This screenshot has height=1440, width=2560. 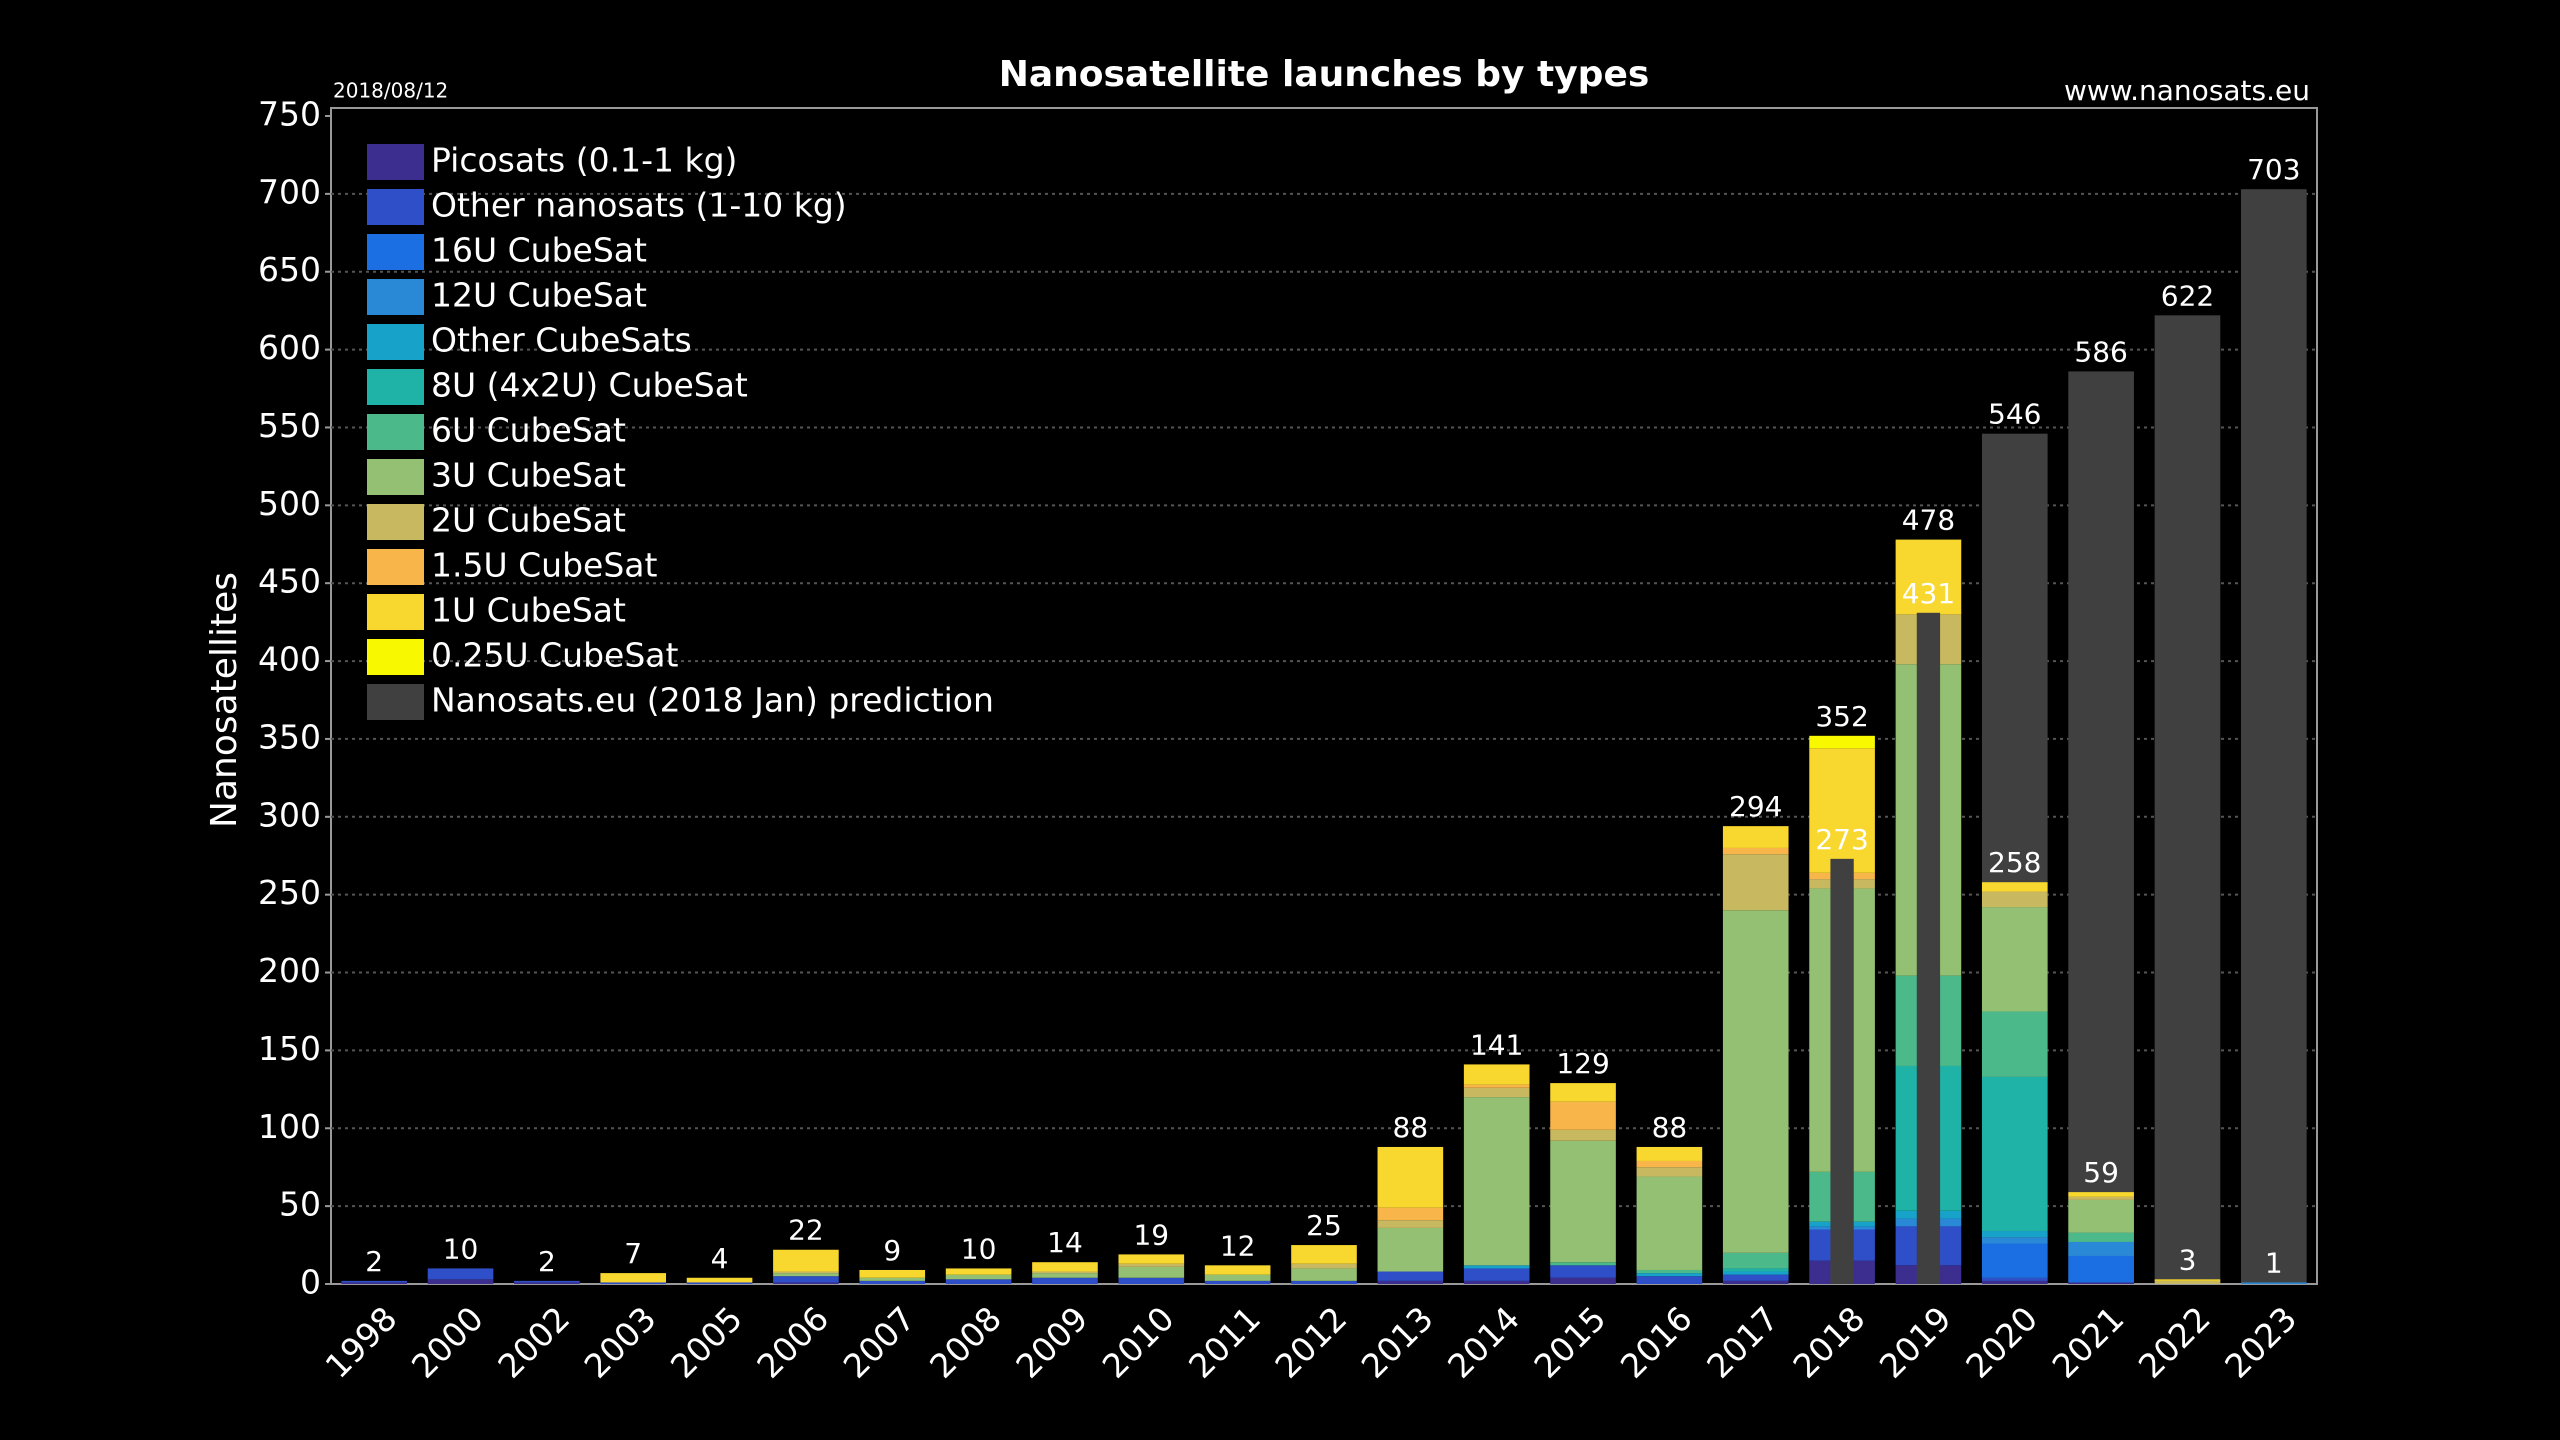 What do you see at coordinates (289, 347) in the screenshot?
I see `y-tick-label: 600` at bounding box center [289, 347].